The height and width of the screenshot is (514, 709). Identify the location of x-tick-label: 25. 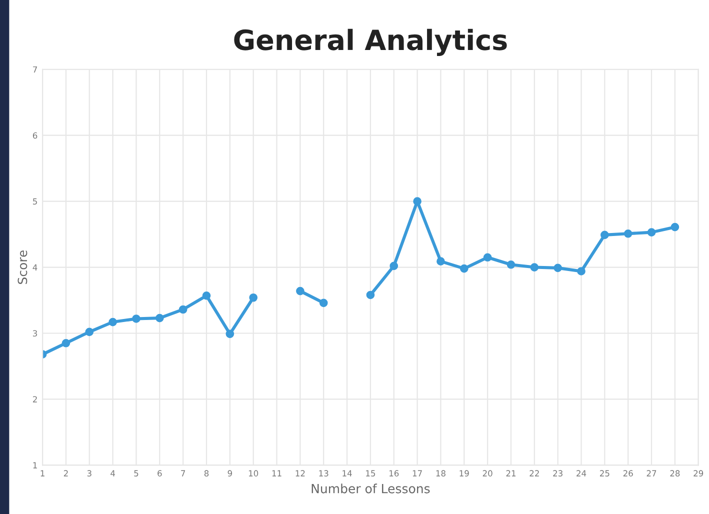
(605, 473).